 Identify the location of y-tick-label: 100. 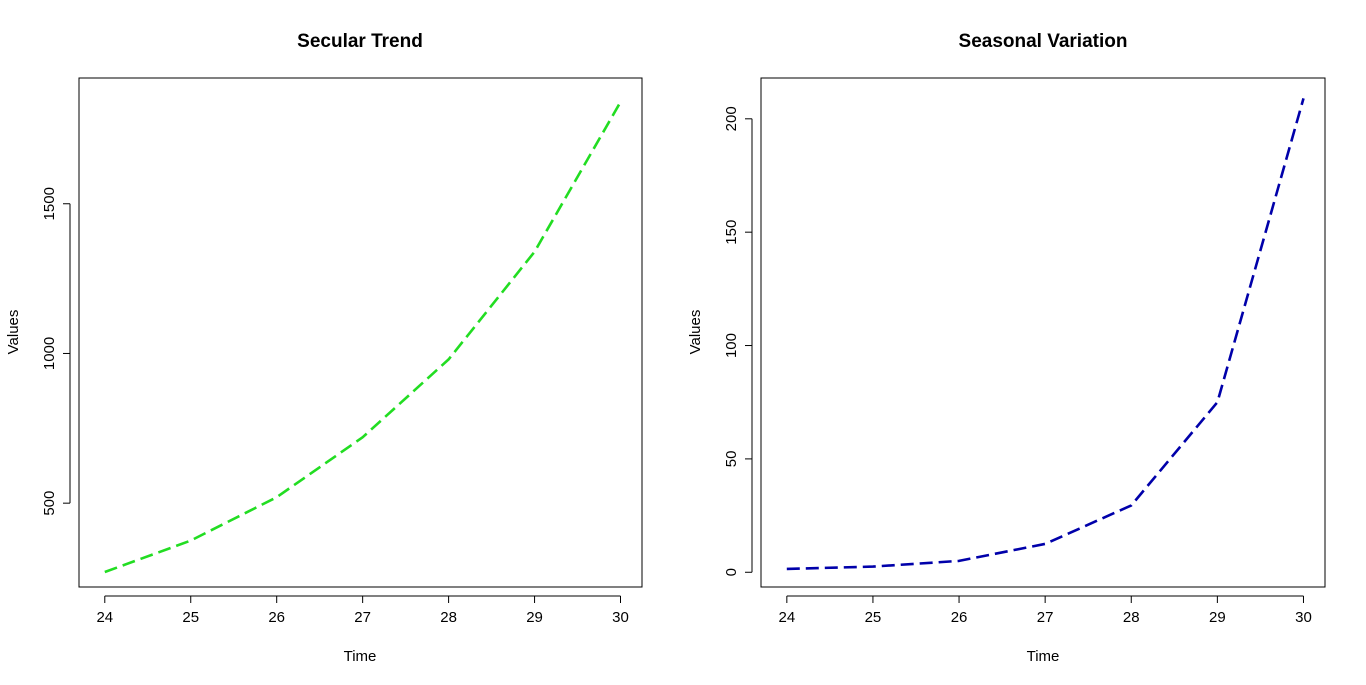
(731, 345).